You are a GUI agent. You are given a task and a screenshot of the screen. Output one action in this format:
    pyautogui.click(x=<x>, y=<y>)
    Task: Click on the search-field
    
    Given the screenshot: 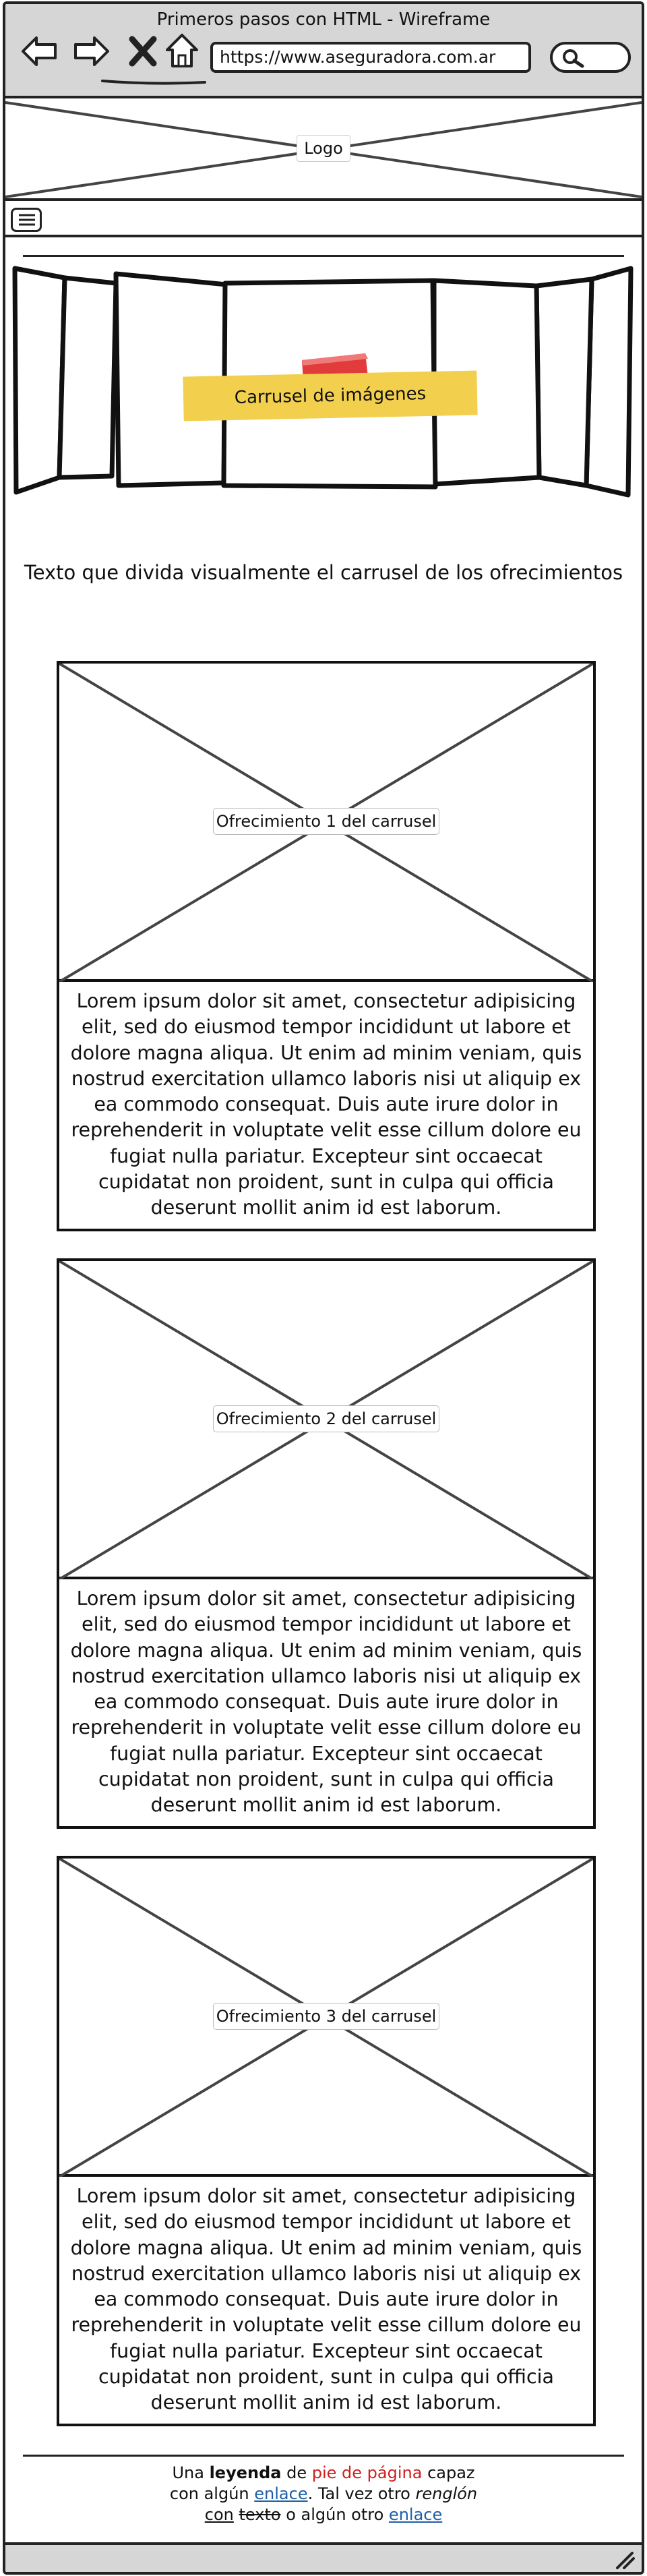 What is the action you would take?
    pyautogui.click(x=590, y=57)
    